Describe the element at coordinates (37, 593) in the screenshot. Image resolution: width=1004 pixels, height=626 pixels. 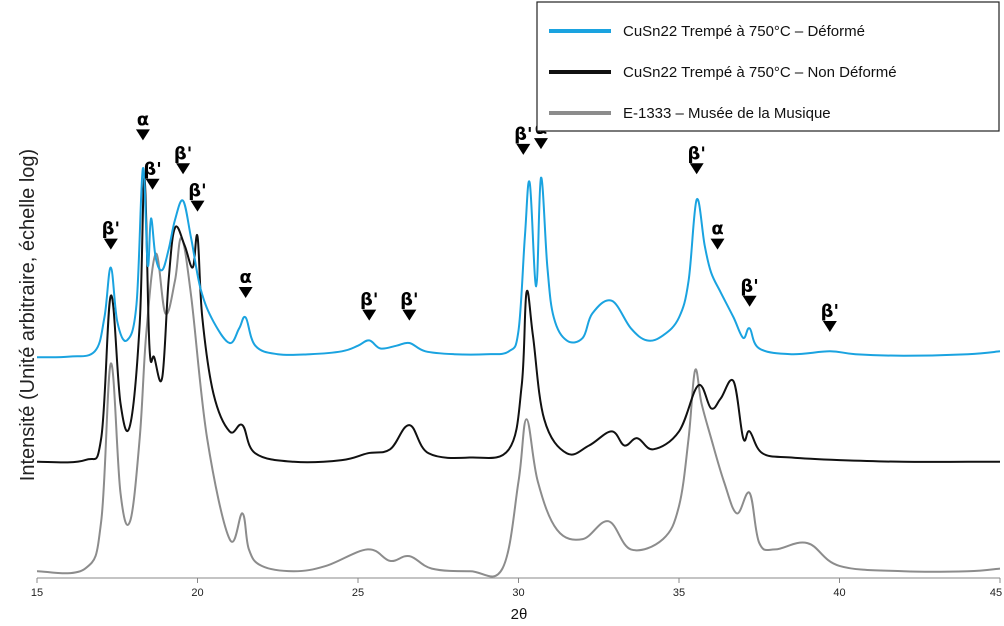
I see `x-tick-label: 15` at that location.